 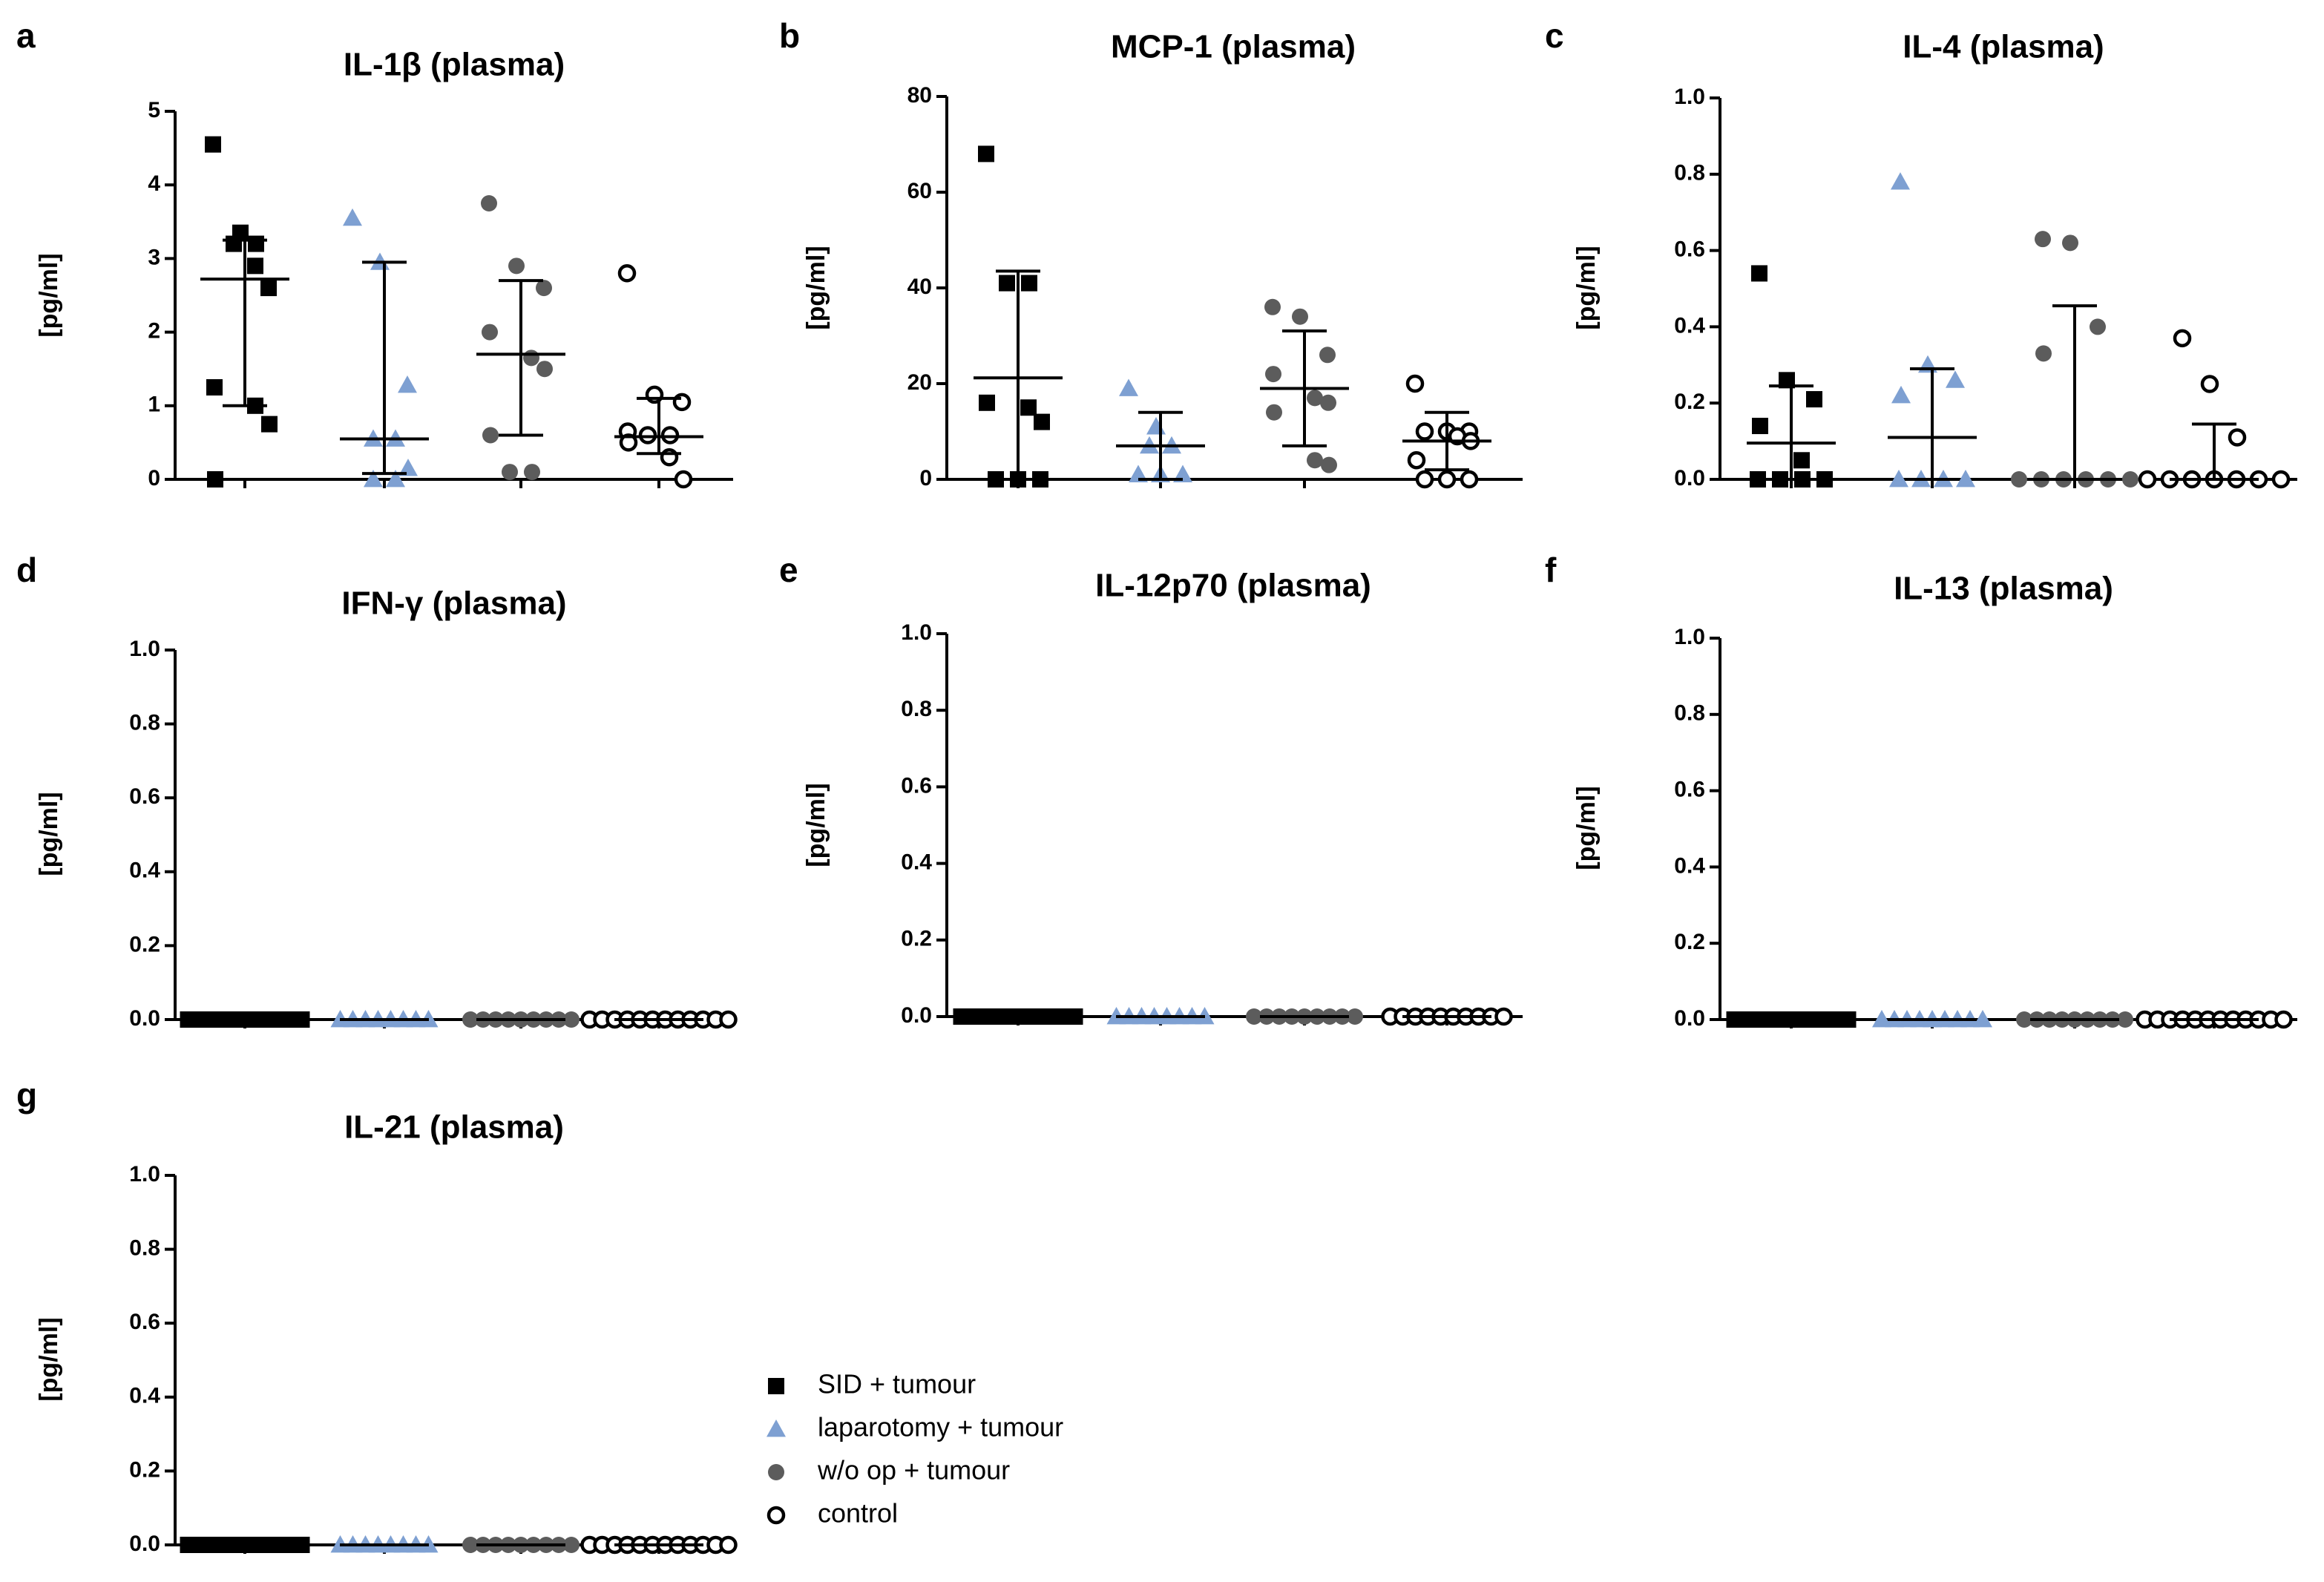 What do you see at coordinates (144, 1018) in the screenshot?
I see `y-tick-label: 0.0` at bounding box center [144, 1018].